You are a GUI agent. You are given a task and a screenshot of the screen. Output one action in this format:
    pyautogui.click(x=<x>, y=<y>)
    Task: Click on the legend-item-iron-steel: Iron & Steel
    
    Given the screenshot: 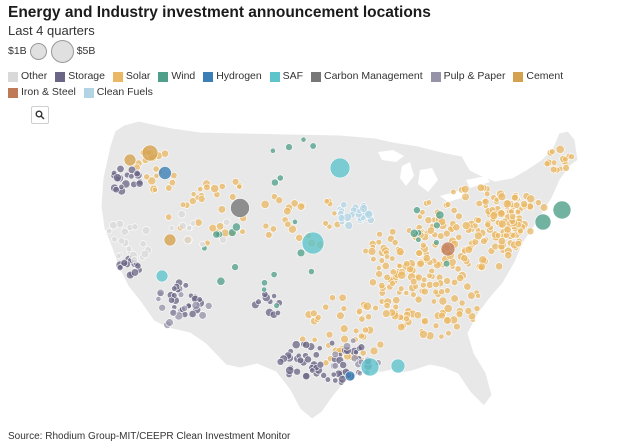 What is the action you would take?
    pyautogui.click(x=42, y=93)
    